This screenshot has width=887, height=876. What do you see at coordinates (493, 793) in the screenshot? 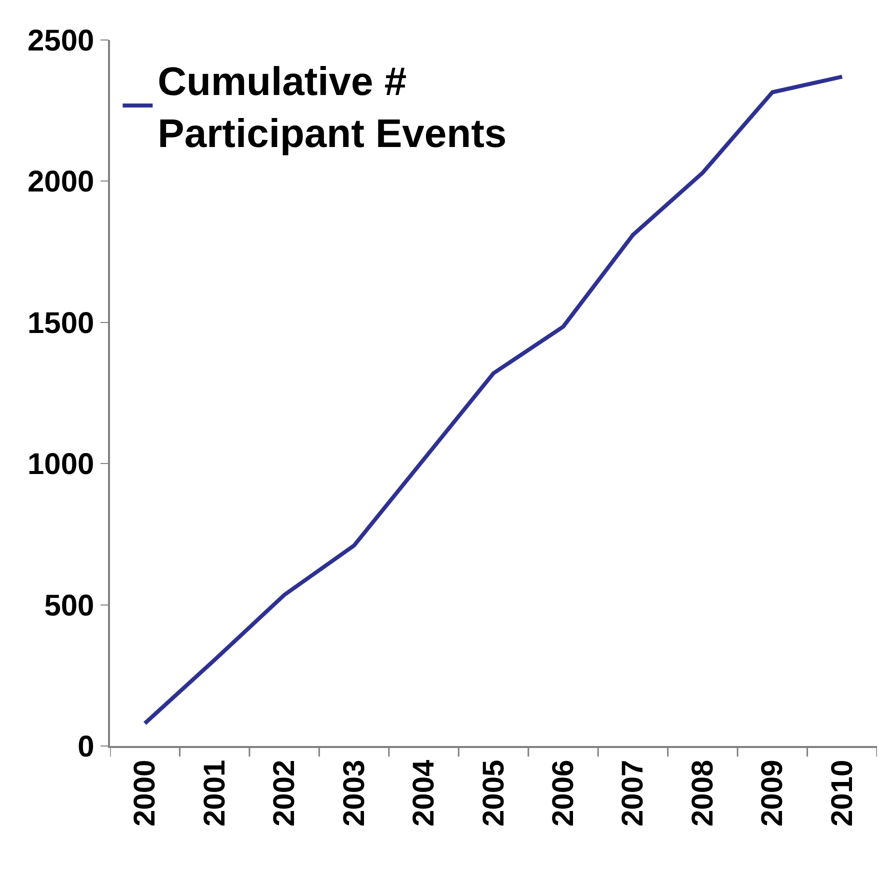
I see `x-tick-label: 2005` at bounding box center [493, 793].